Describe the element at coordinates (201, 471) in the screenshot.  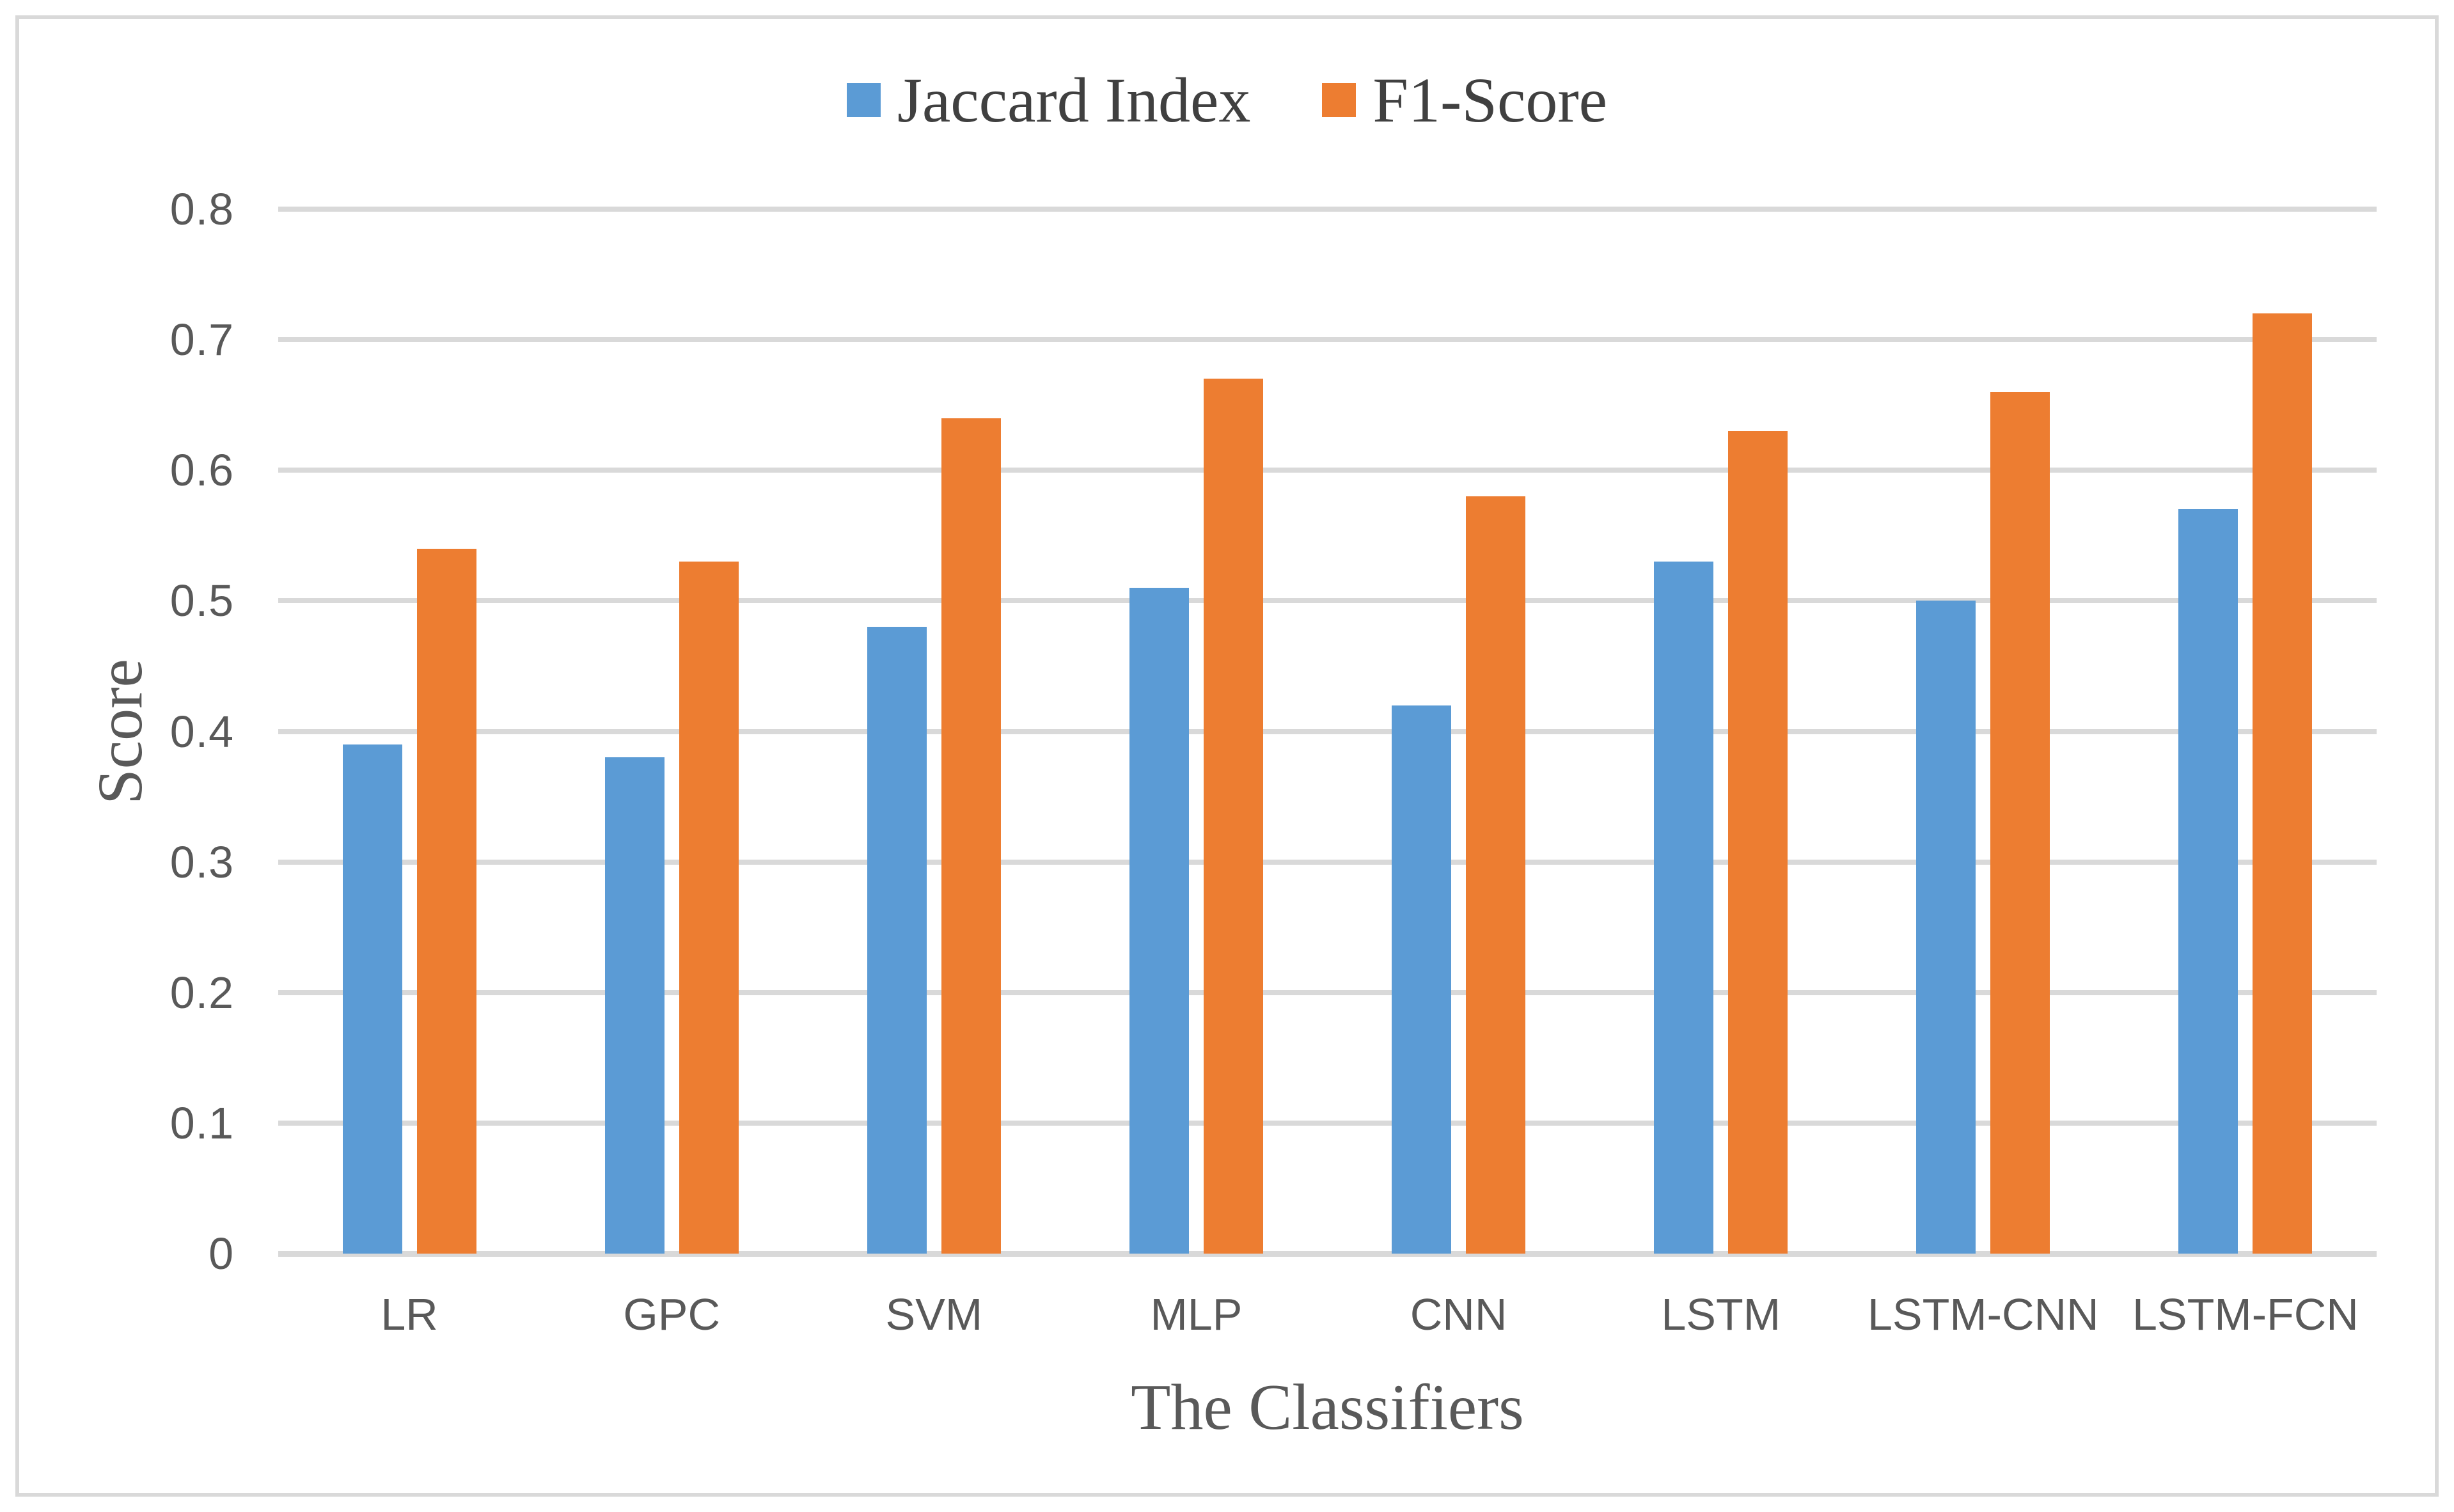
I see `y-tick-label: 0.6` at that location.